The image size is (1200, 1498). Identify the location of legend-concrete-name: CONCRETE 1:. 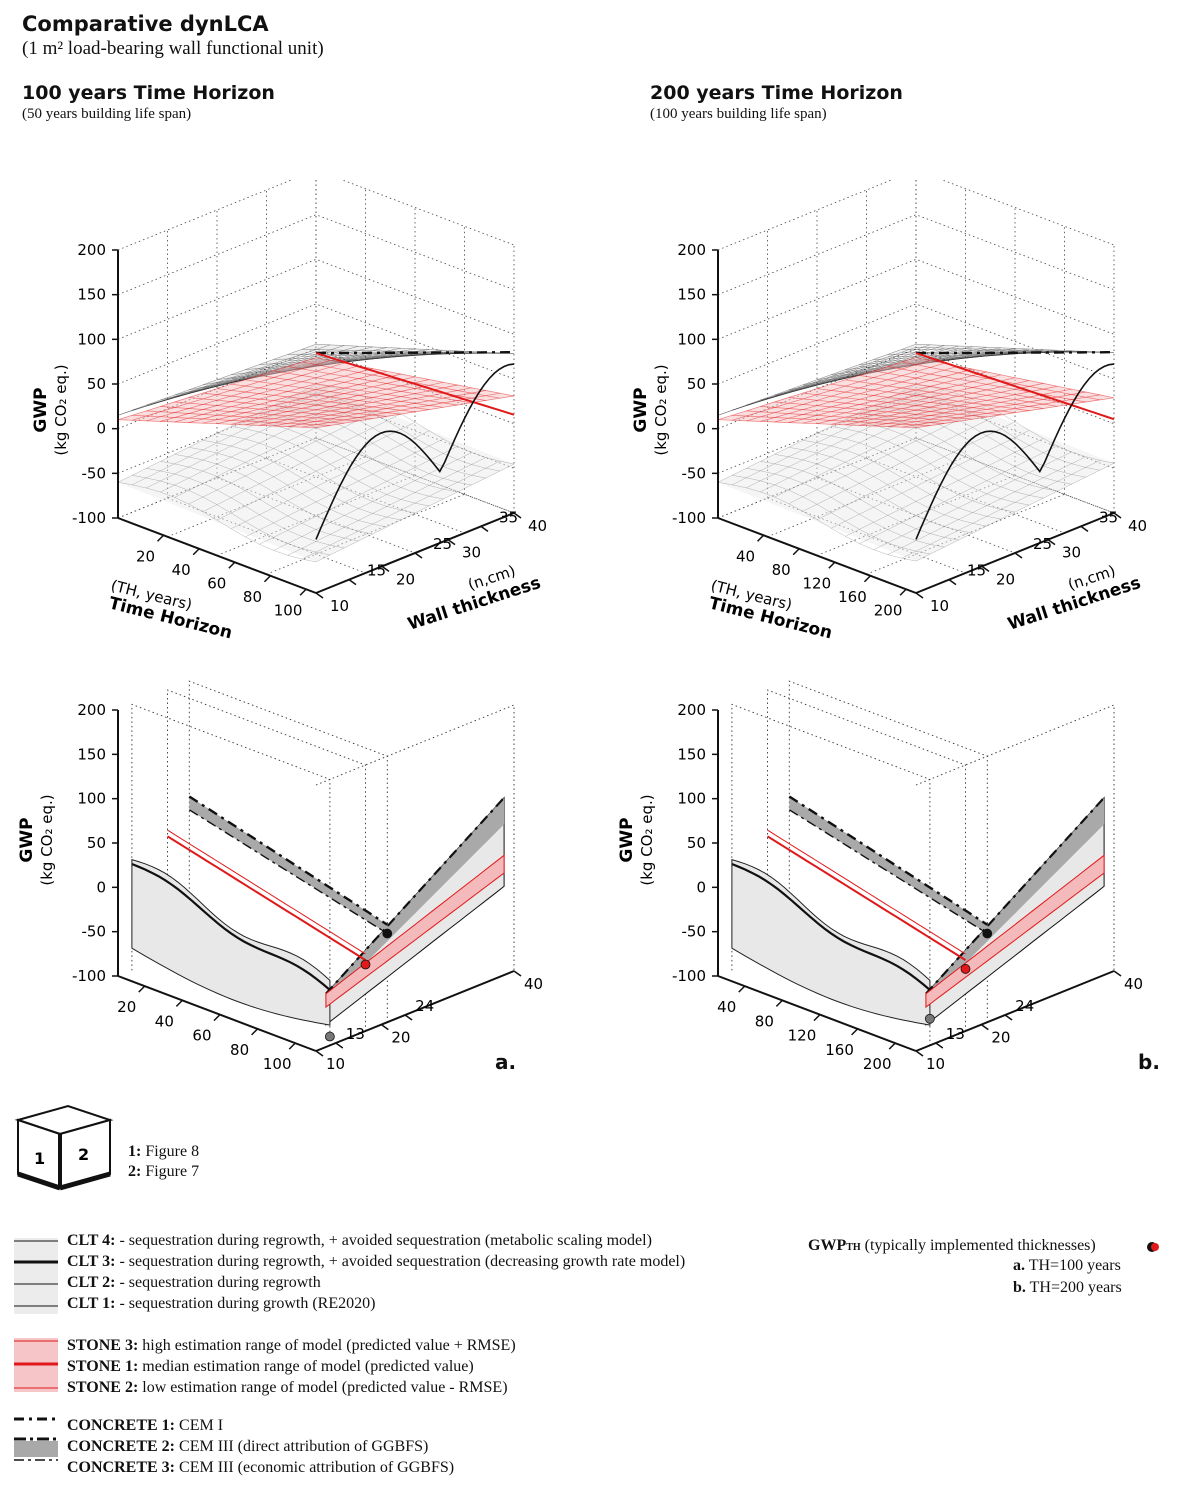
(121, 1425).